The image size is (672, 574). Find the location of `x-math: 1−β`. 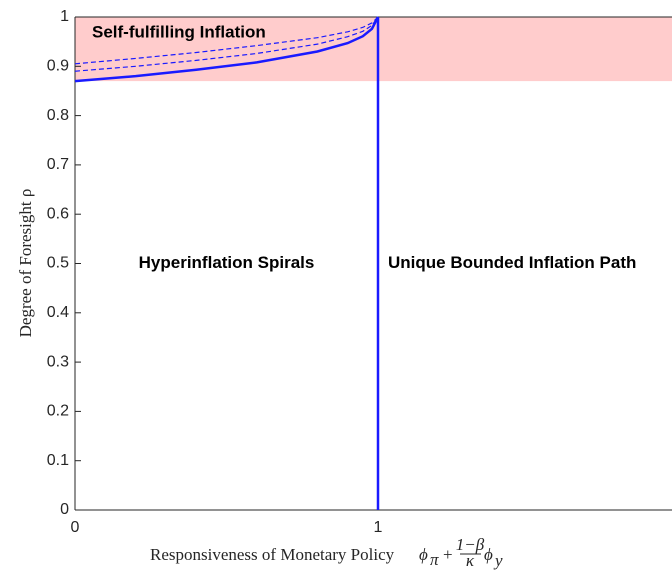

x-math: 1−β is located at coordinates (470, 544).